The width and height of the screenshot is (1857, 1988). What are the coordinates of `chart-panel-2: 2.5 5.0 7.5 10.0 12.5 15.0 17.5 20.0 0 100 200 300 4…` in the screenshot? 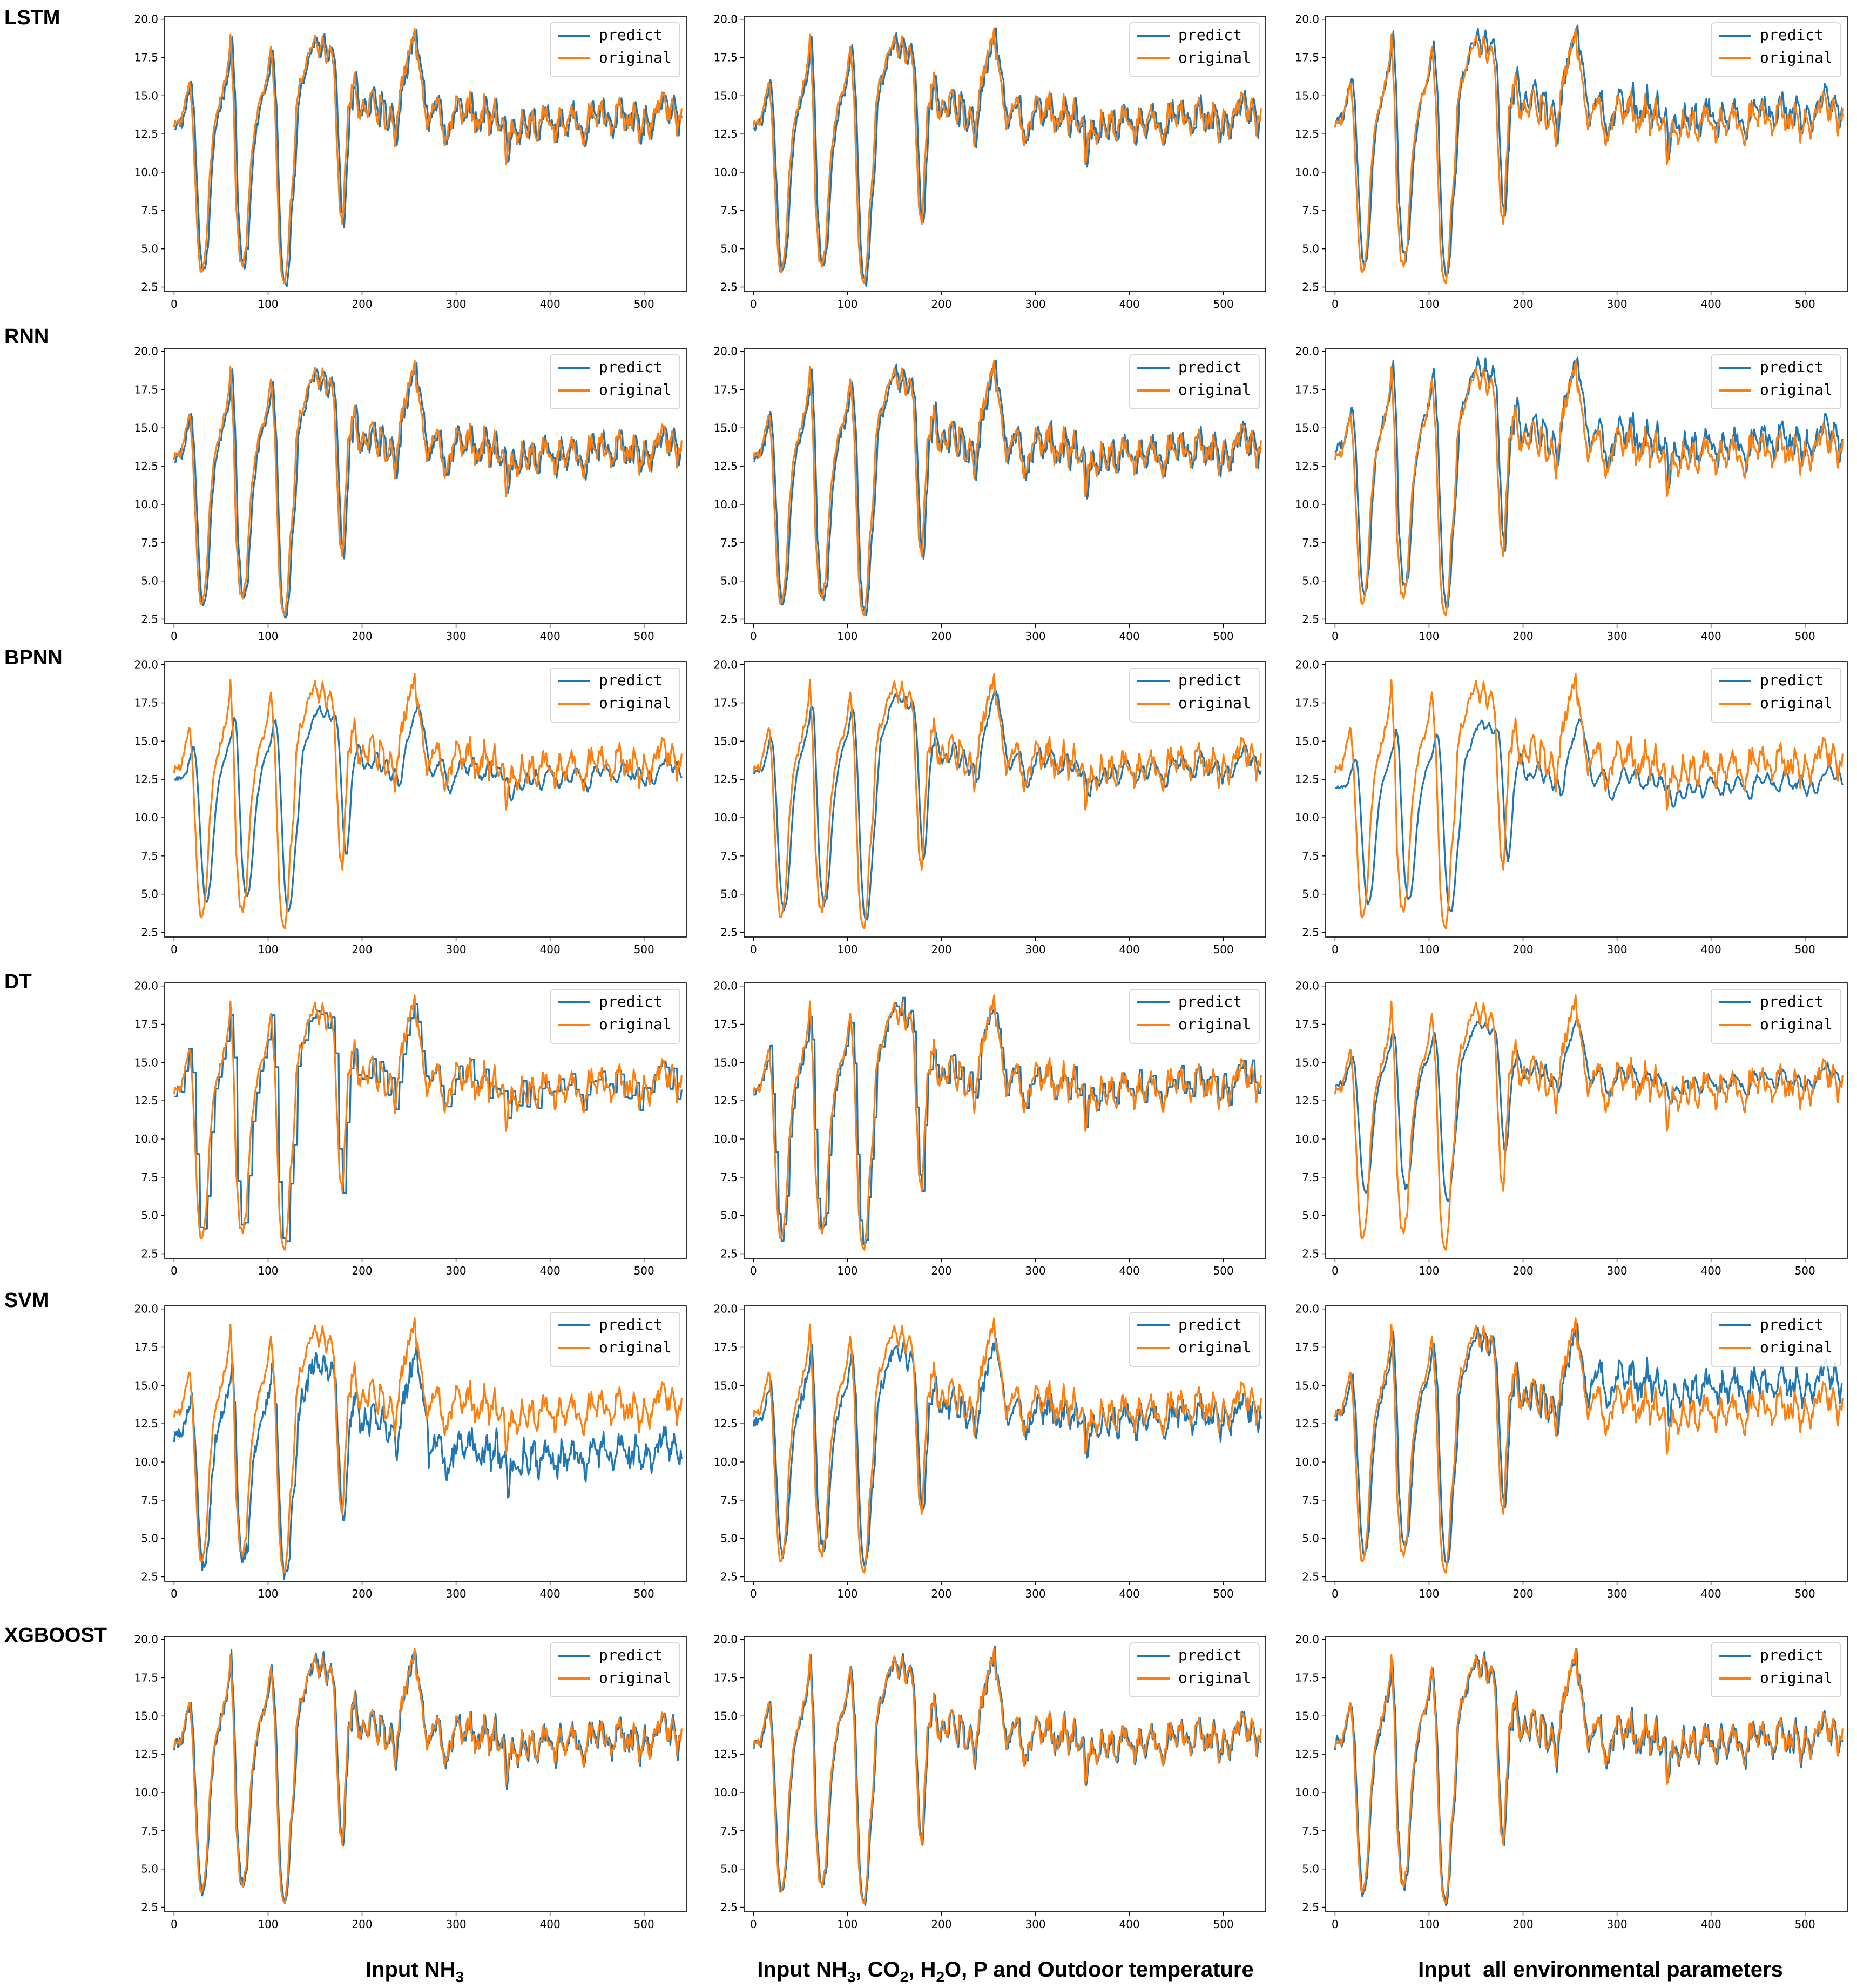 It's located at (1571, 162).